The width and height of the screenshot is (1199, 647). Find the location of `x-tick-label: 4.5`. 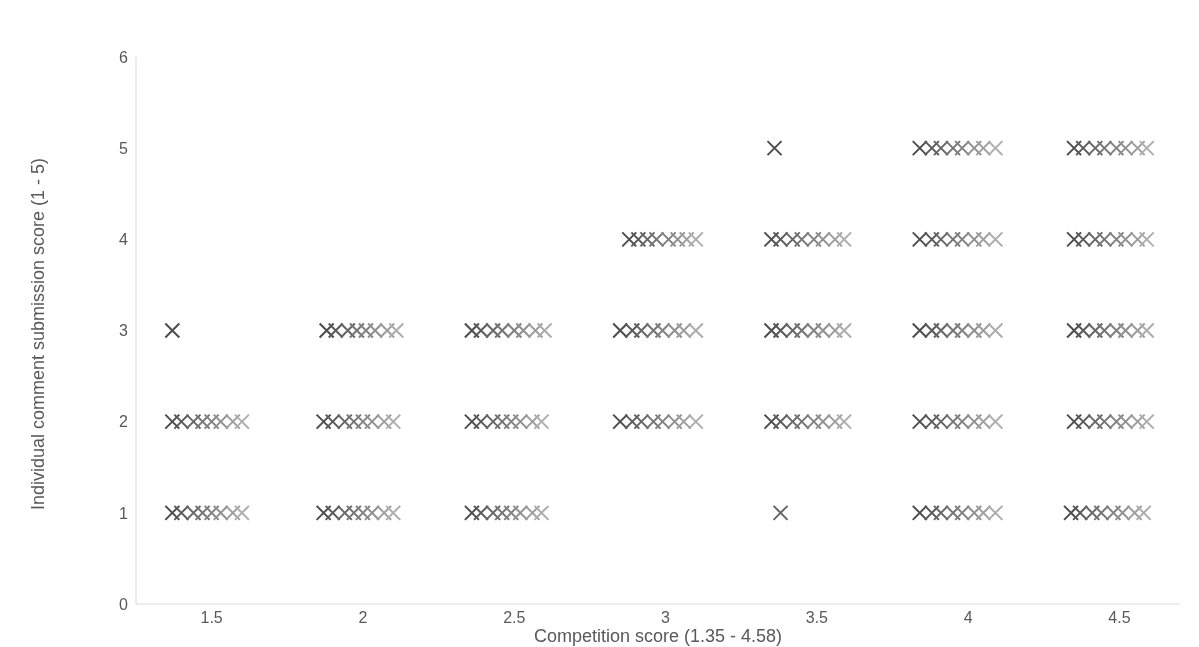

x-tick-label: 4.5 is located at coordinates (1119, 618).